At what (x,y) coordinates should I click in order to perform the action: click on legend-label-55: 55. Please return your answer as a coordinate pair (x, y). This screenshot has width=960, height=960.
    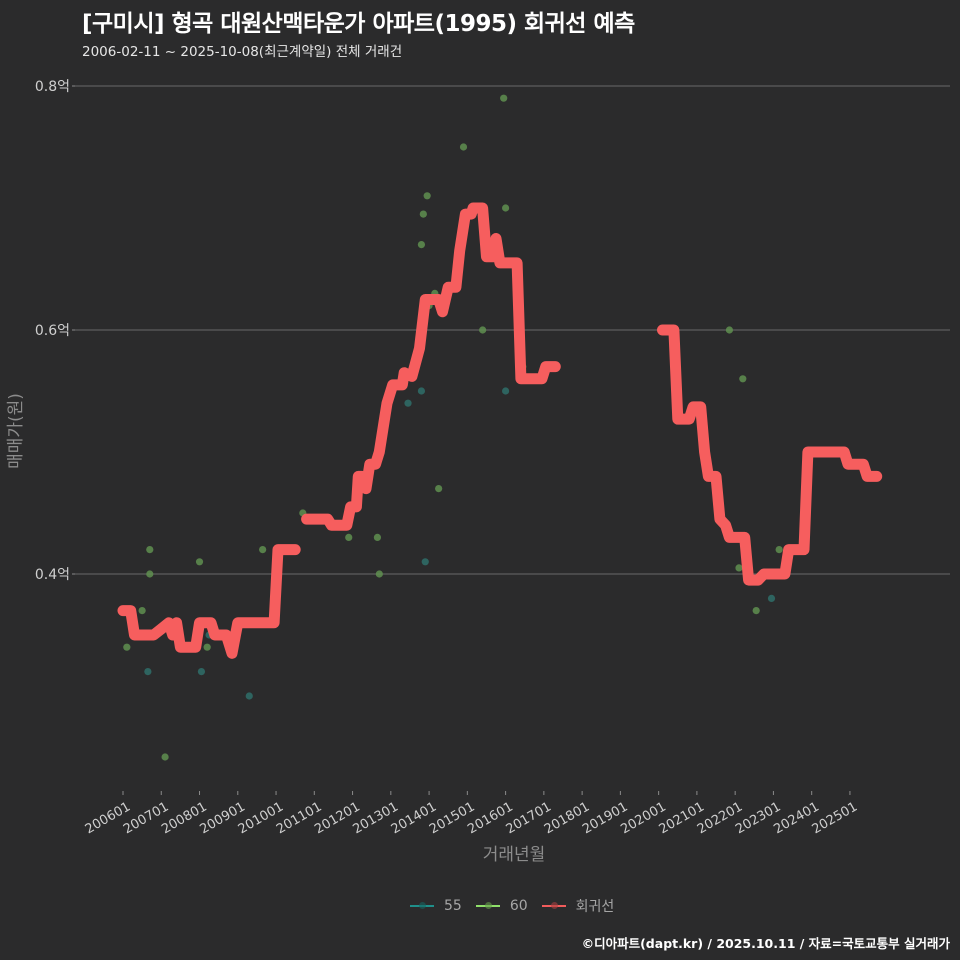
    Looking at the image, I should click on (453, 906).